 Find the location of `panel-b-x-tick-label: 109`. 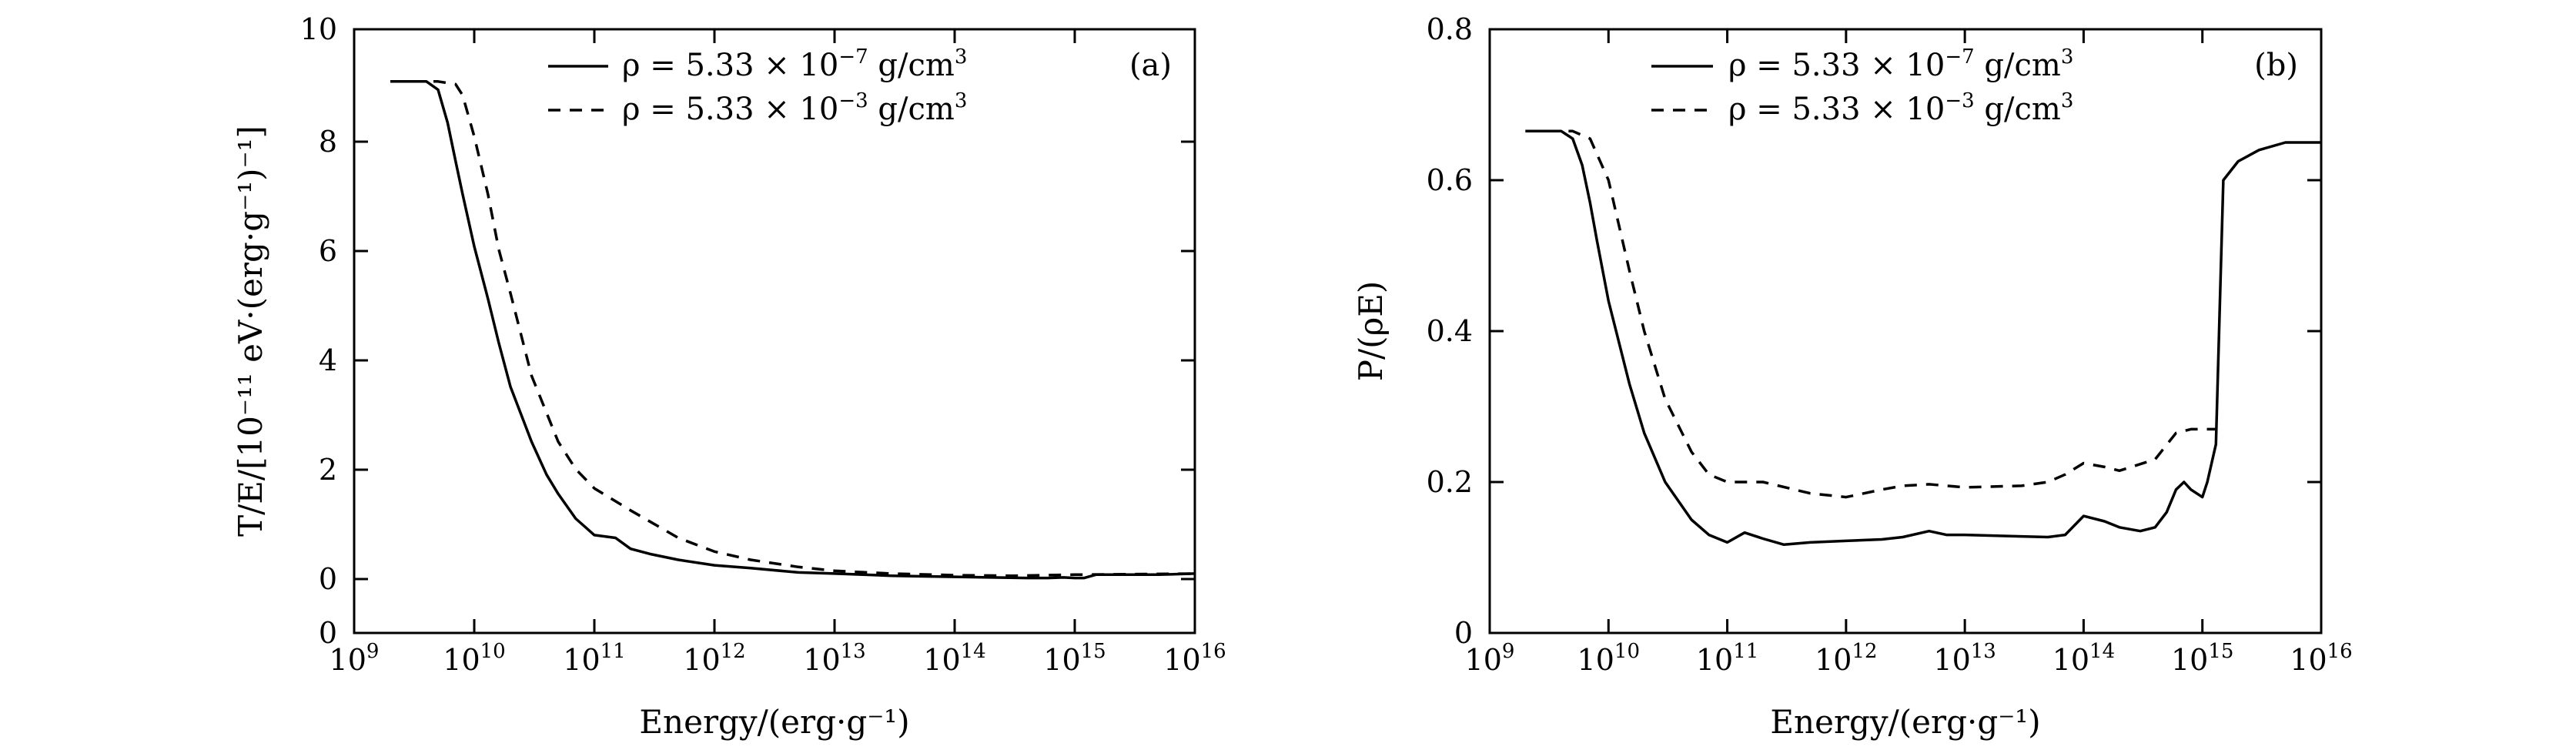

panel-b-x-tick-label: 109 is located at coordinates (1490, 658).